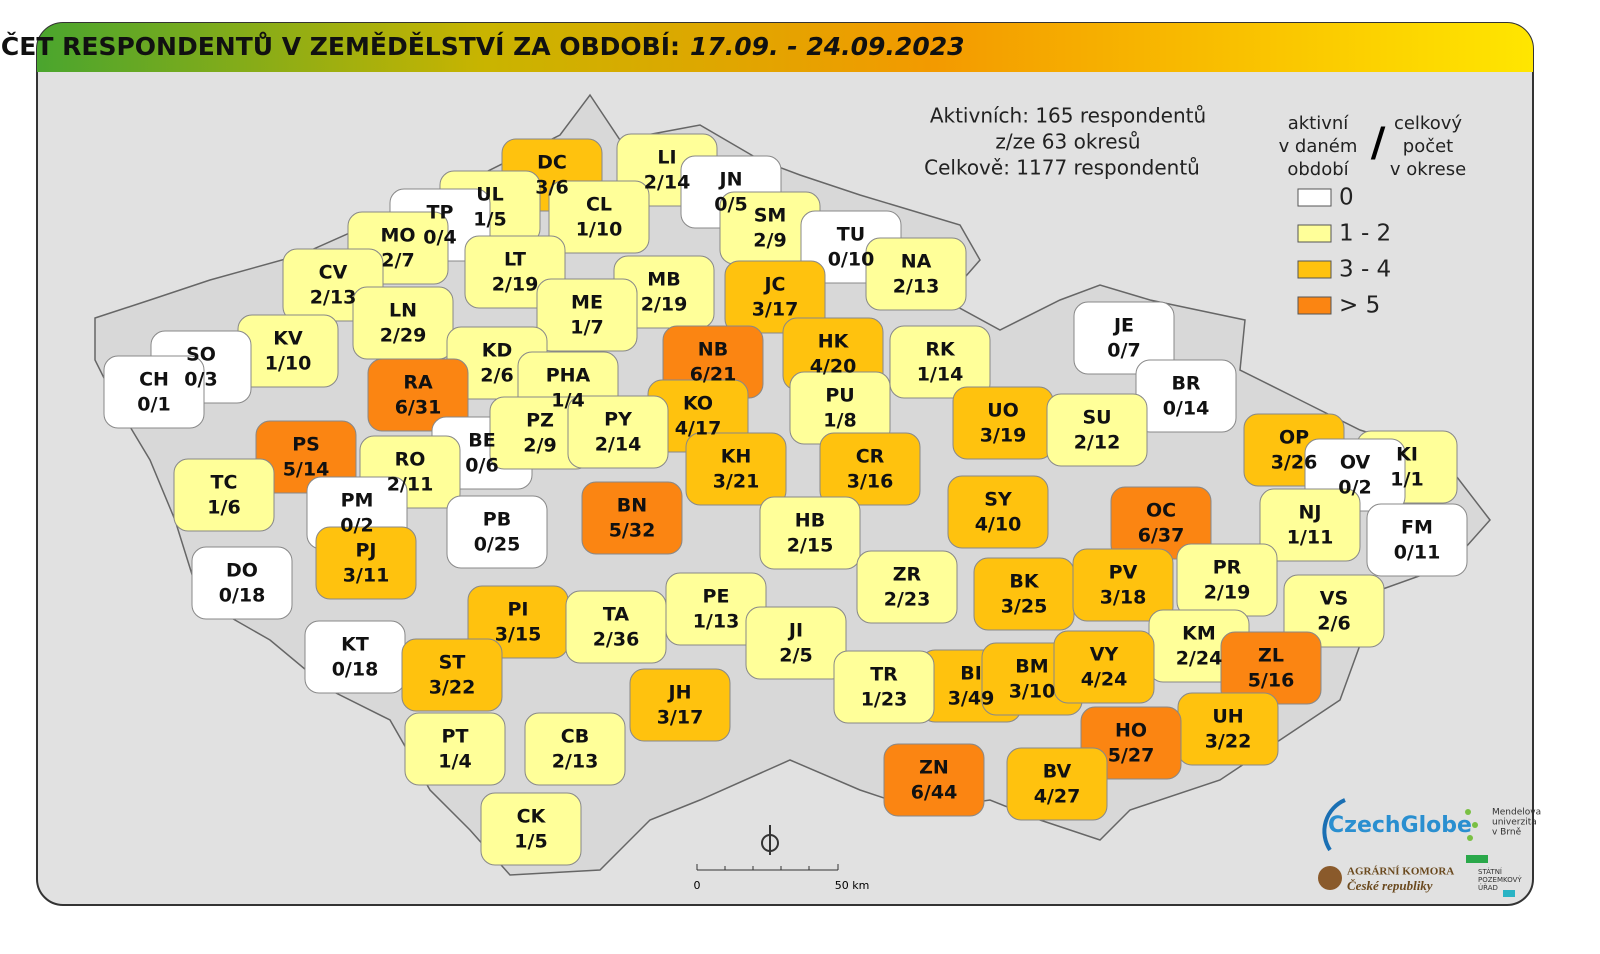 The width and height of the screenshot is (1600, 954). What do you see at coordinates (940, 350) in the screenshot?
I see `district-code: RK` at bounding box center [940, 350].